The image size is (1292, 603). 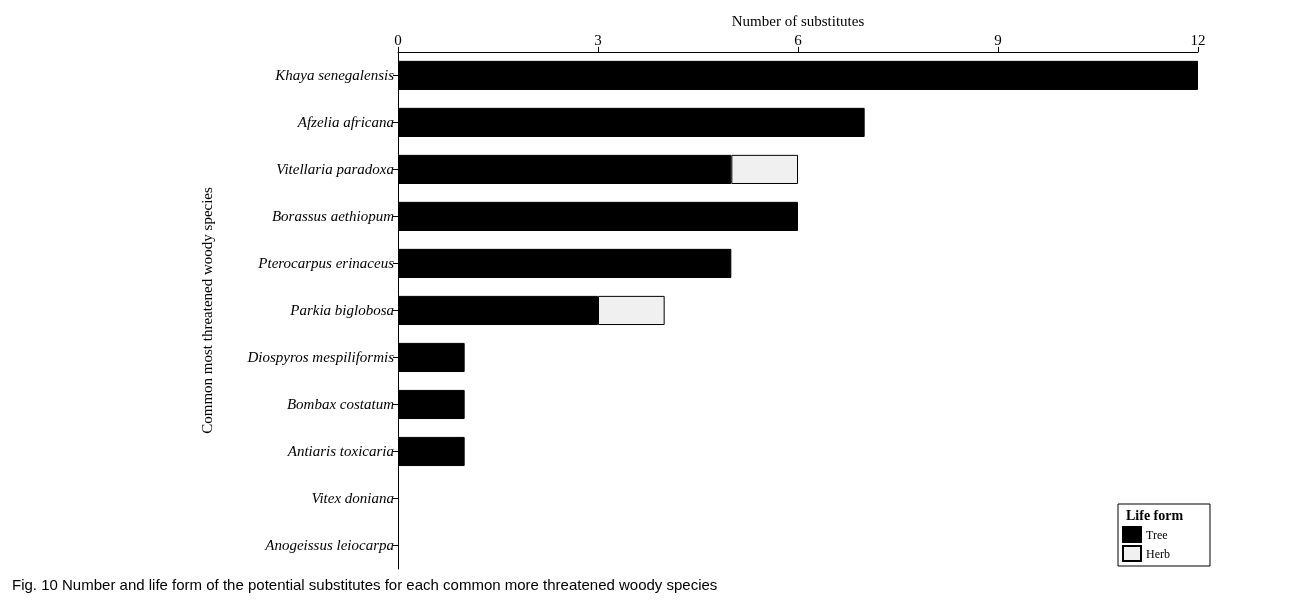 What do you see at coordinates (345, 122) in the screenshot?
I see `y-tick-label: Afzelia africana` at bounding box center [345, 122].